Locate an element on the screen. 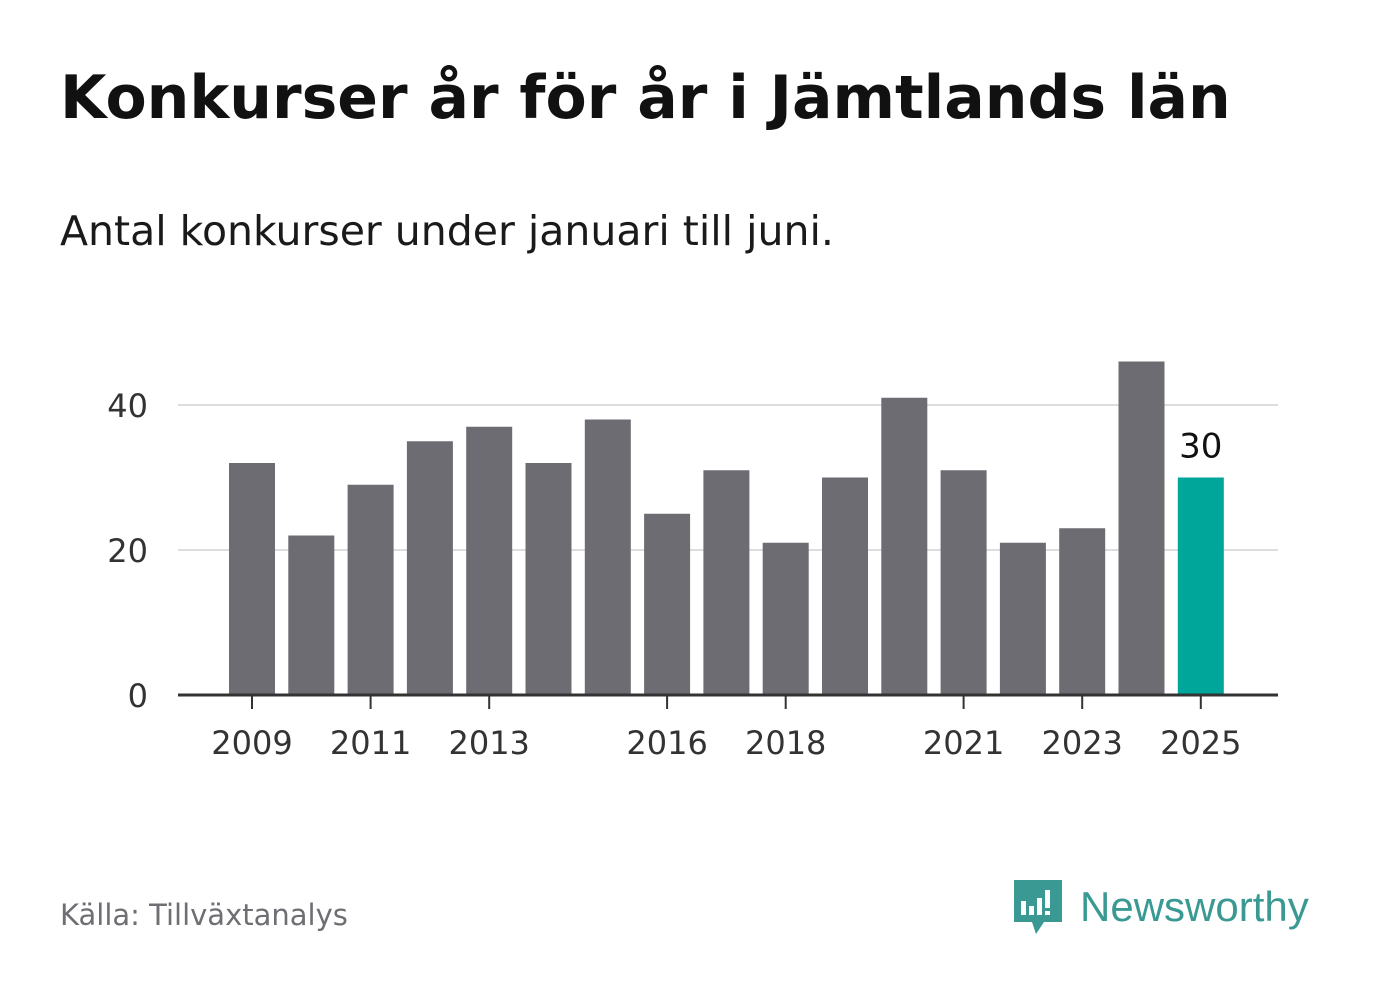 The image size is (1382, 999). x-tick-label-2023: 2023 is located at coordinates (1081, 743).